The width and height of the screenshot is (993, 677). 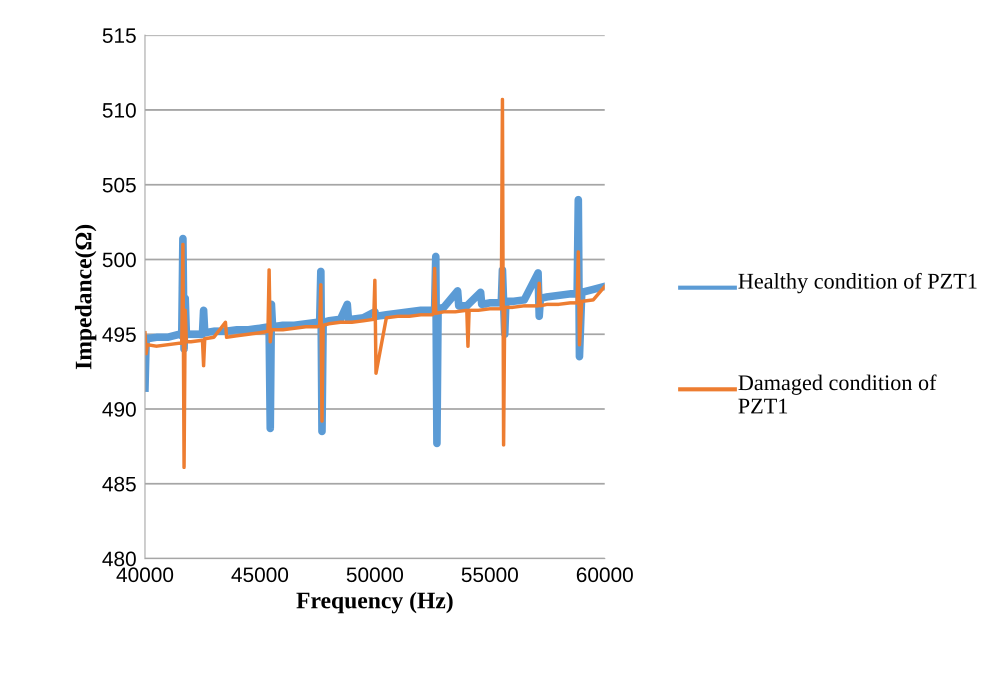 I want to click on y-tick-label: 510, so click(x=119, y=110).